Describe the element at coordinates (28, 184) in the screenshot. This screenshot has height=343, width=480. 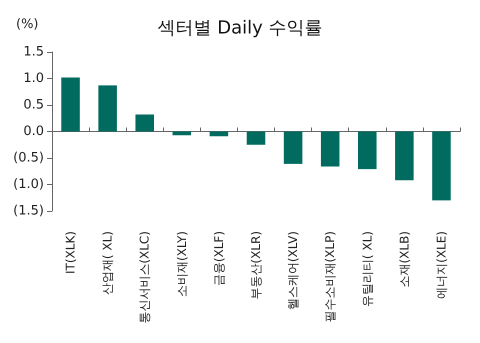
I see `y-tick-label: (1.0)` at that location.